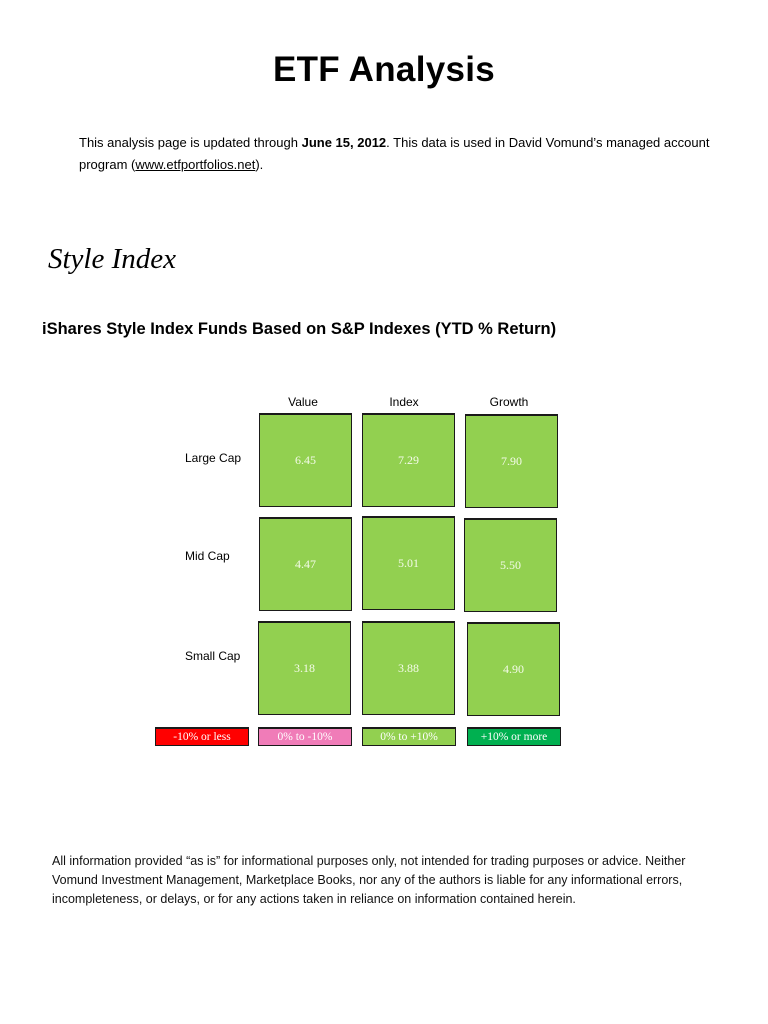 Image resolution: width=768 pixels, height=1024 pixels. I want to click on cell-mid-cap-index: 5.01, so click(408, 563).